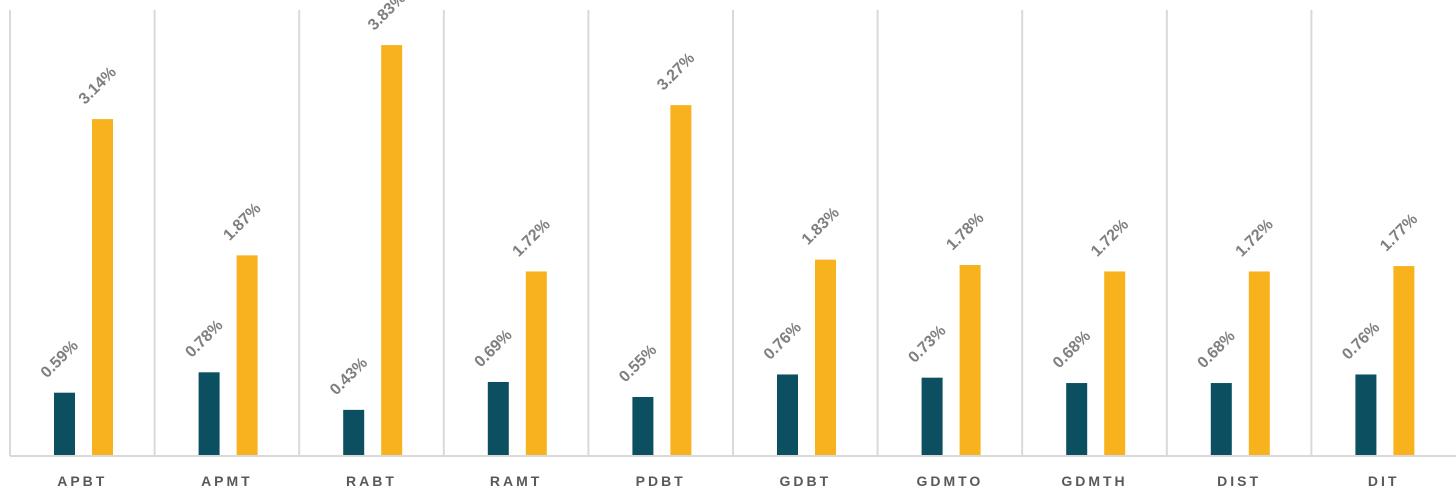 The width and height of the screenshot is (1456, 494). What do you see at coordinates (98, 86) in the screenshot?
I see `value-label: 3.14%` at bounding box center [98, 86].